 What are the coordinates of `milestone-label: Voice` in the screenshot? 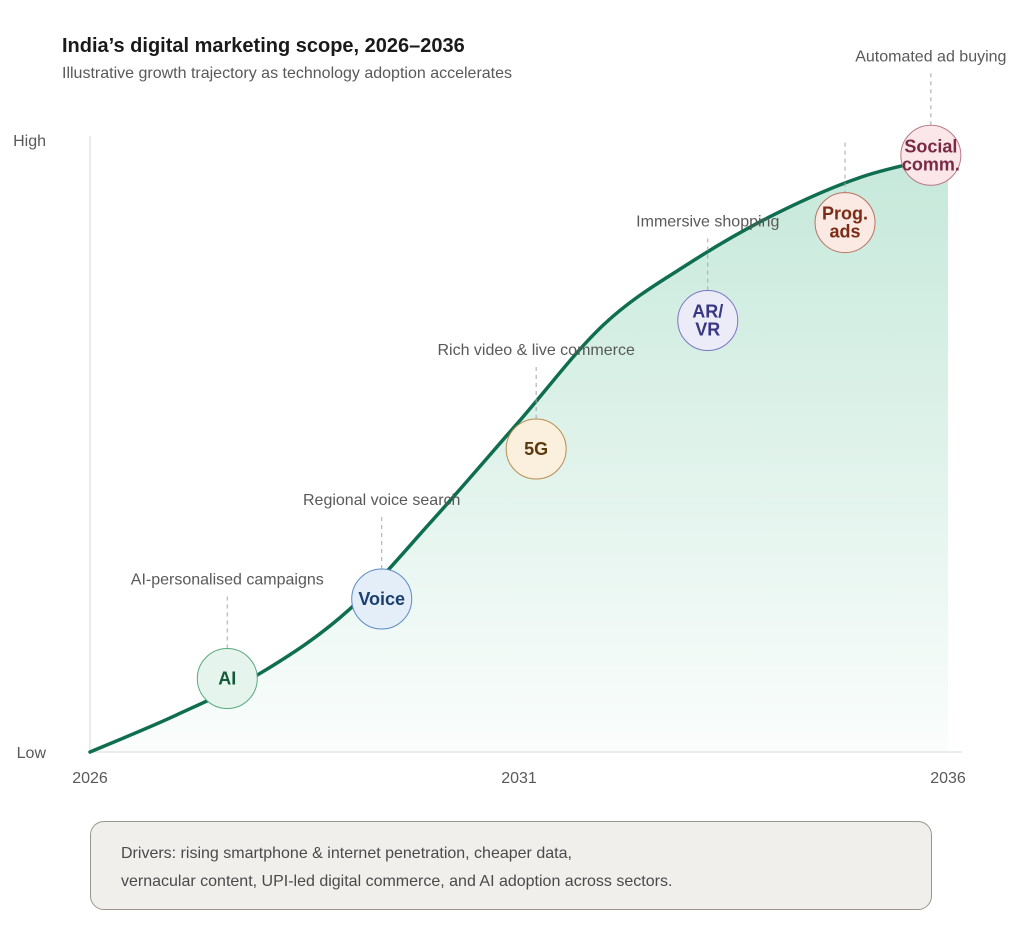 It's located at (381, 599).